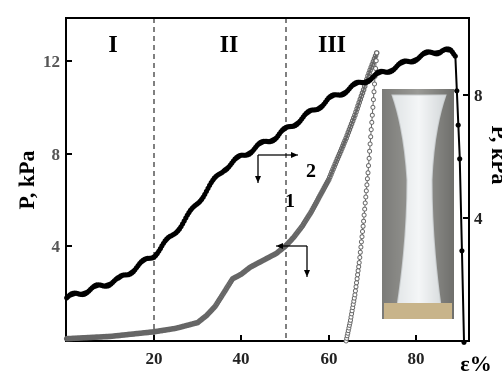 The image size is (502, 374). I want to click on x-axis-label: ε%, so click(475, 362).